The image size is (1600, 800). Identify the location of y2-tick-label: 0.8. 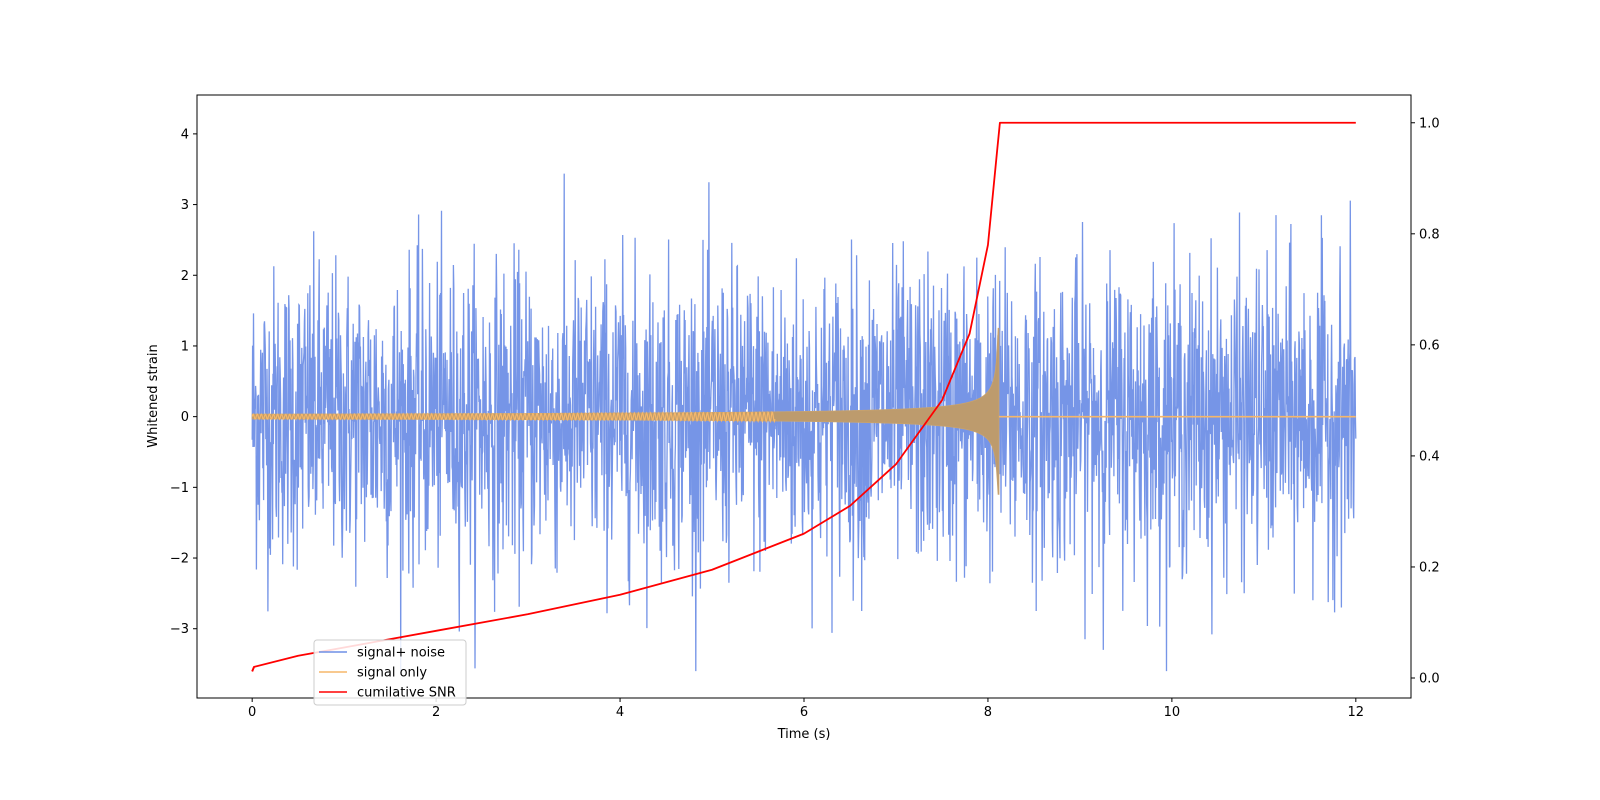
(1429, 234).